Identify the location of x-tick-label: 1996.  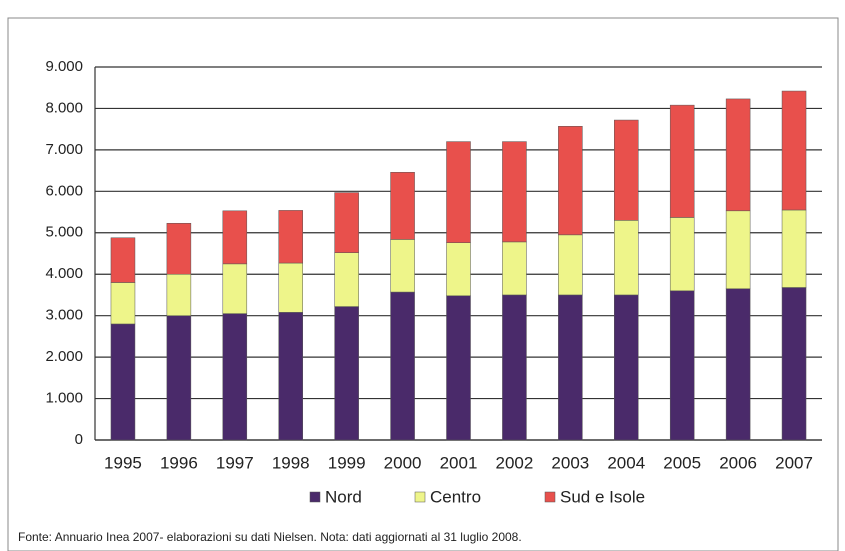
(179, 462).